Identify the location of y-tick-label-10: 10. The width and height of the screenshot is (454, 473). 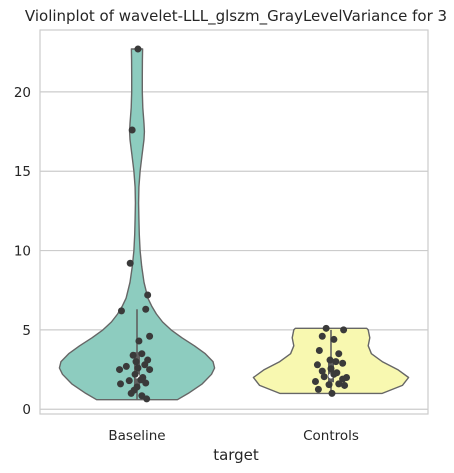
(22, 252).